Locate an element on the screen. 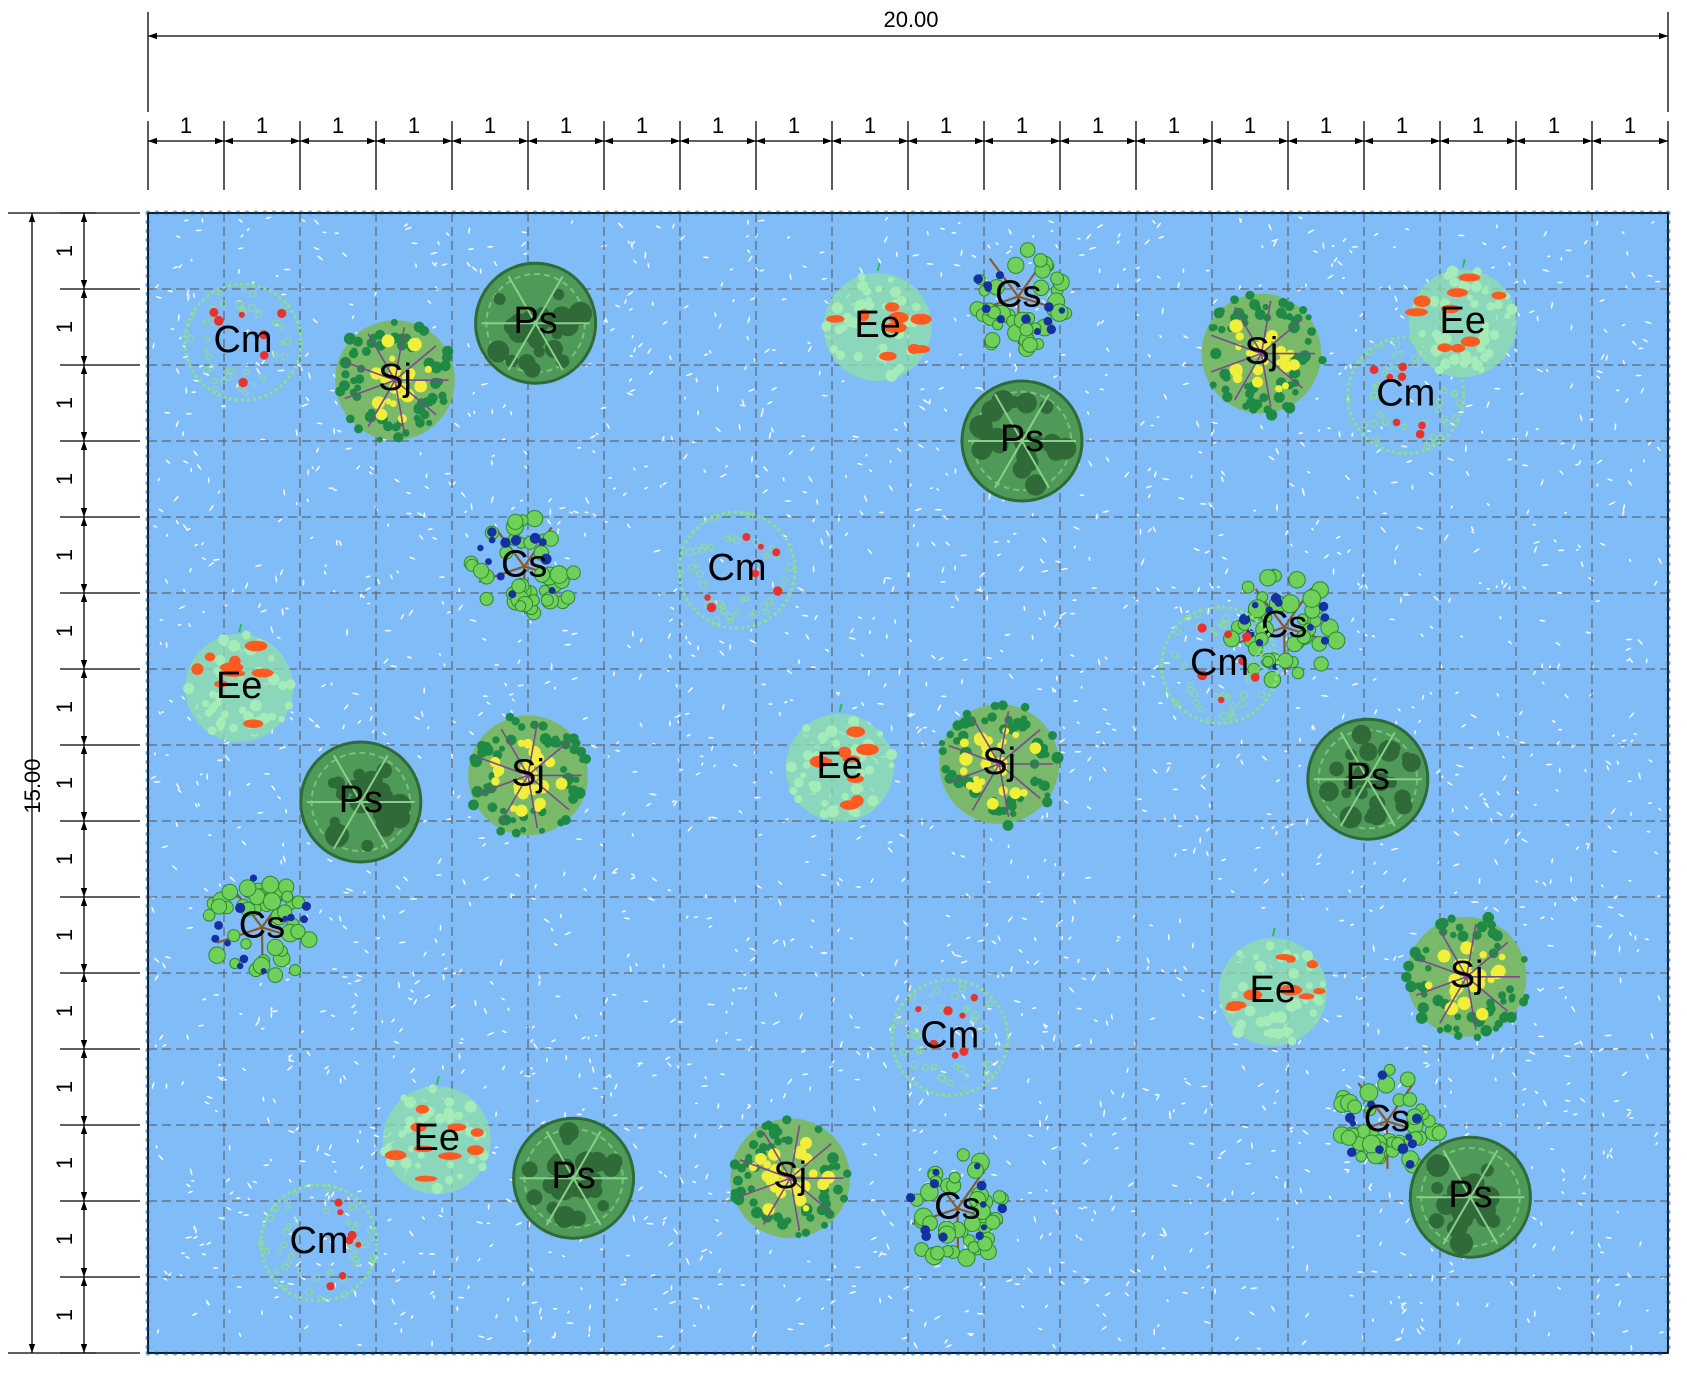  dimension-arrow is located at coordinates (84, 597).